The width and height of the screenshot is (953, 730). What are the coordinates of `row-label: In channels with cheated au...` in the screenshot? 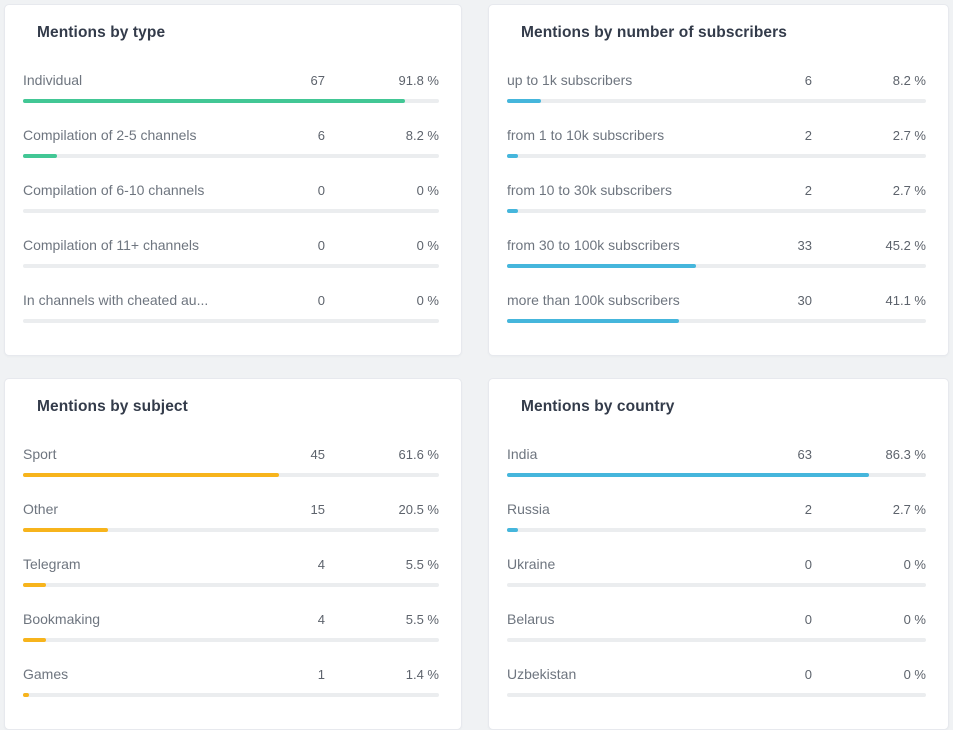 It's located at (116, 300).